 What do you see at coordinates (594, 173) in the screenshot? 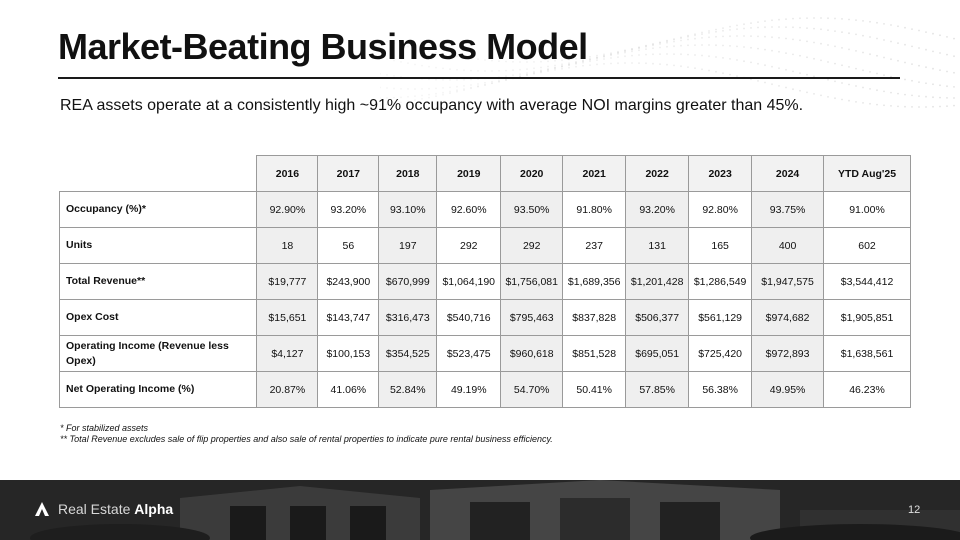
I see `column-header: 2021` at bounding box center [594, 173].